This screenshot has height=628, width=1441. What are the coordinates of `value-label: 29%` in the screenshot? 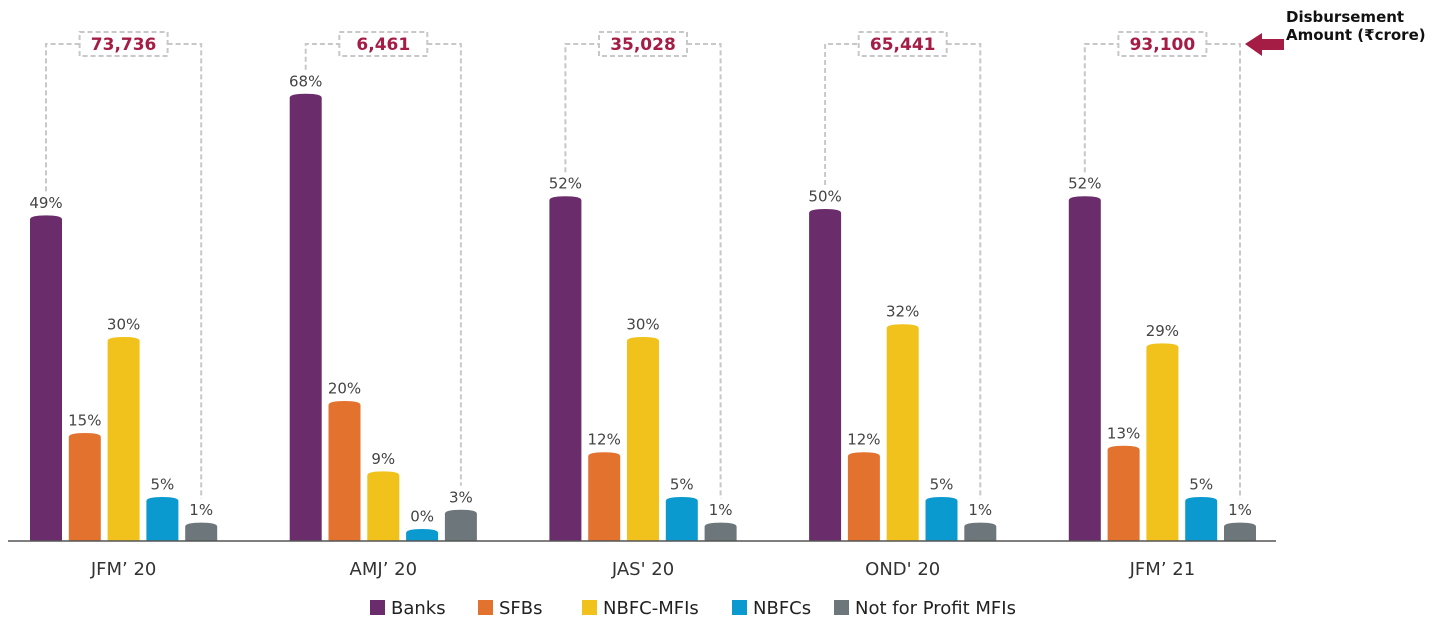 It's located at (1162, 331).